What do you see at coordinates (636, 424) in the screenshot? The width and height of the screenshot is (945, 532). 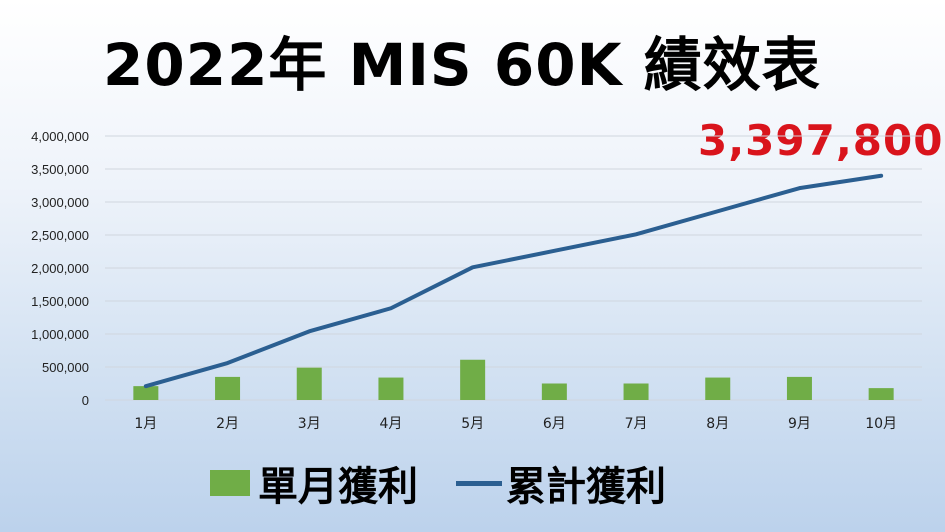 I see `x-tick-label: 7月` at bounding box center [636, 424].